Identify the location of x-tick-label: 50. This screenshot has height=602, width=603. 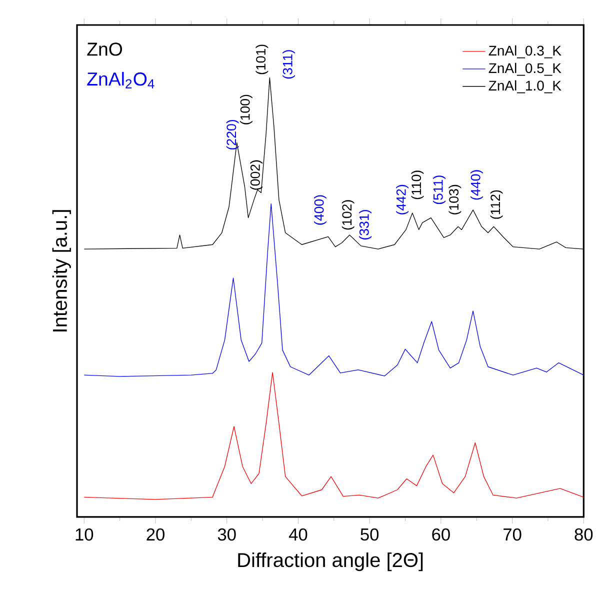
(369, 534).